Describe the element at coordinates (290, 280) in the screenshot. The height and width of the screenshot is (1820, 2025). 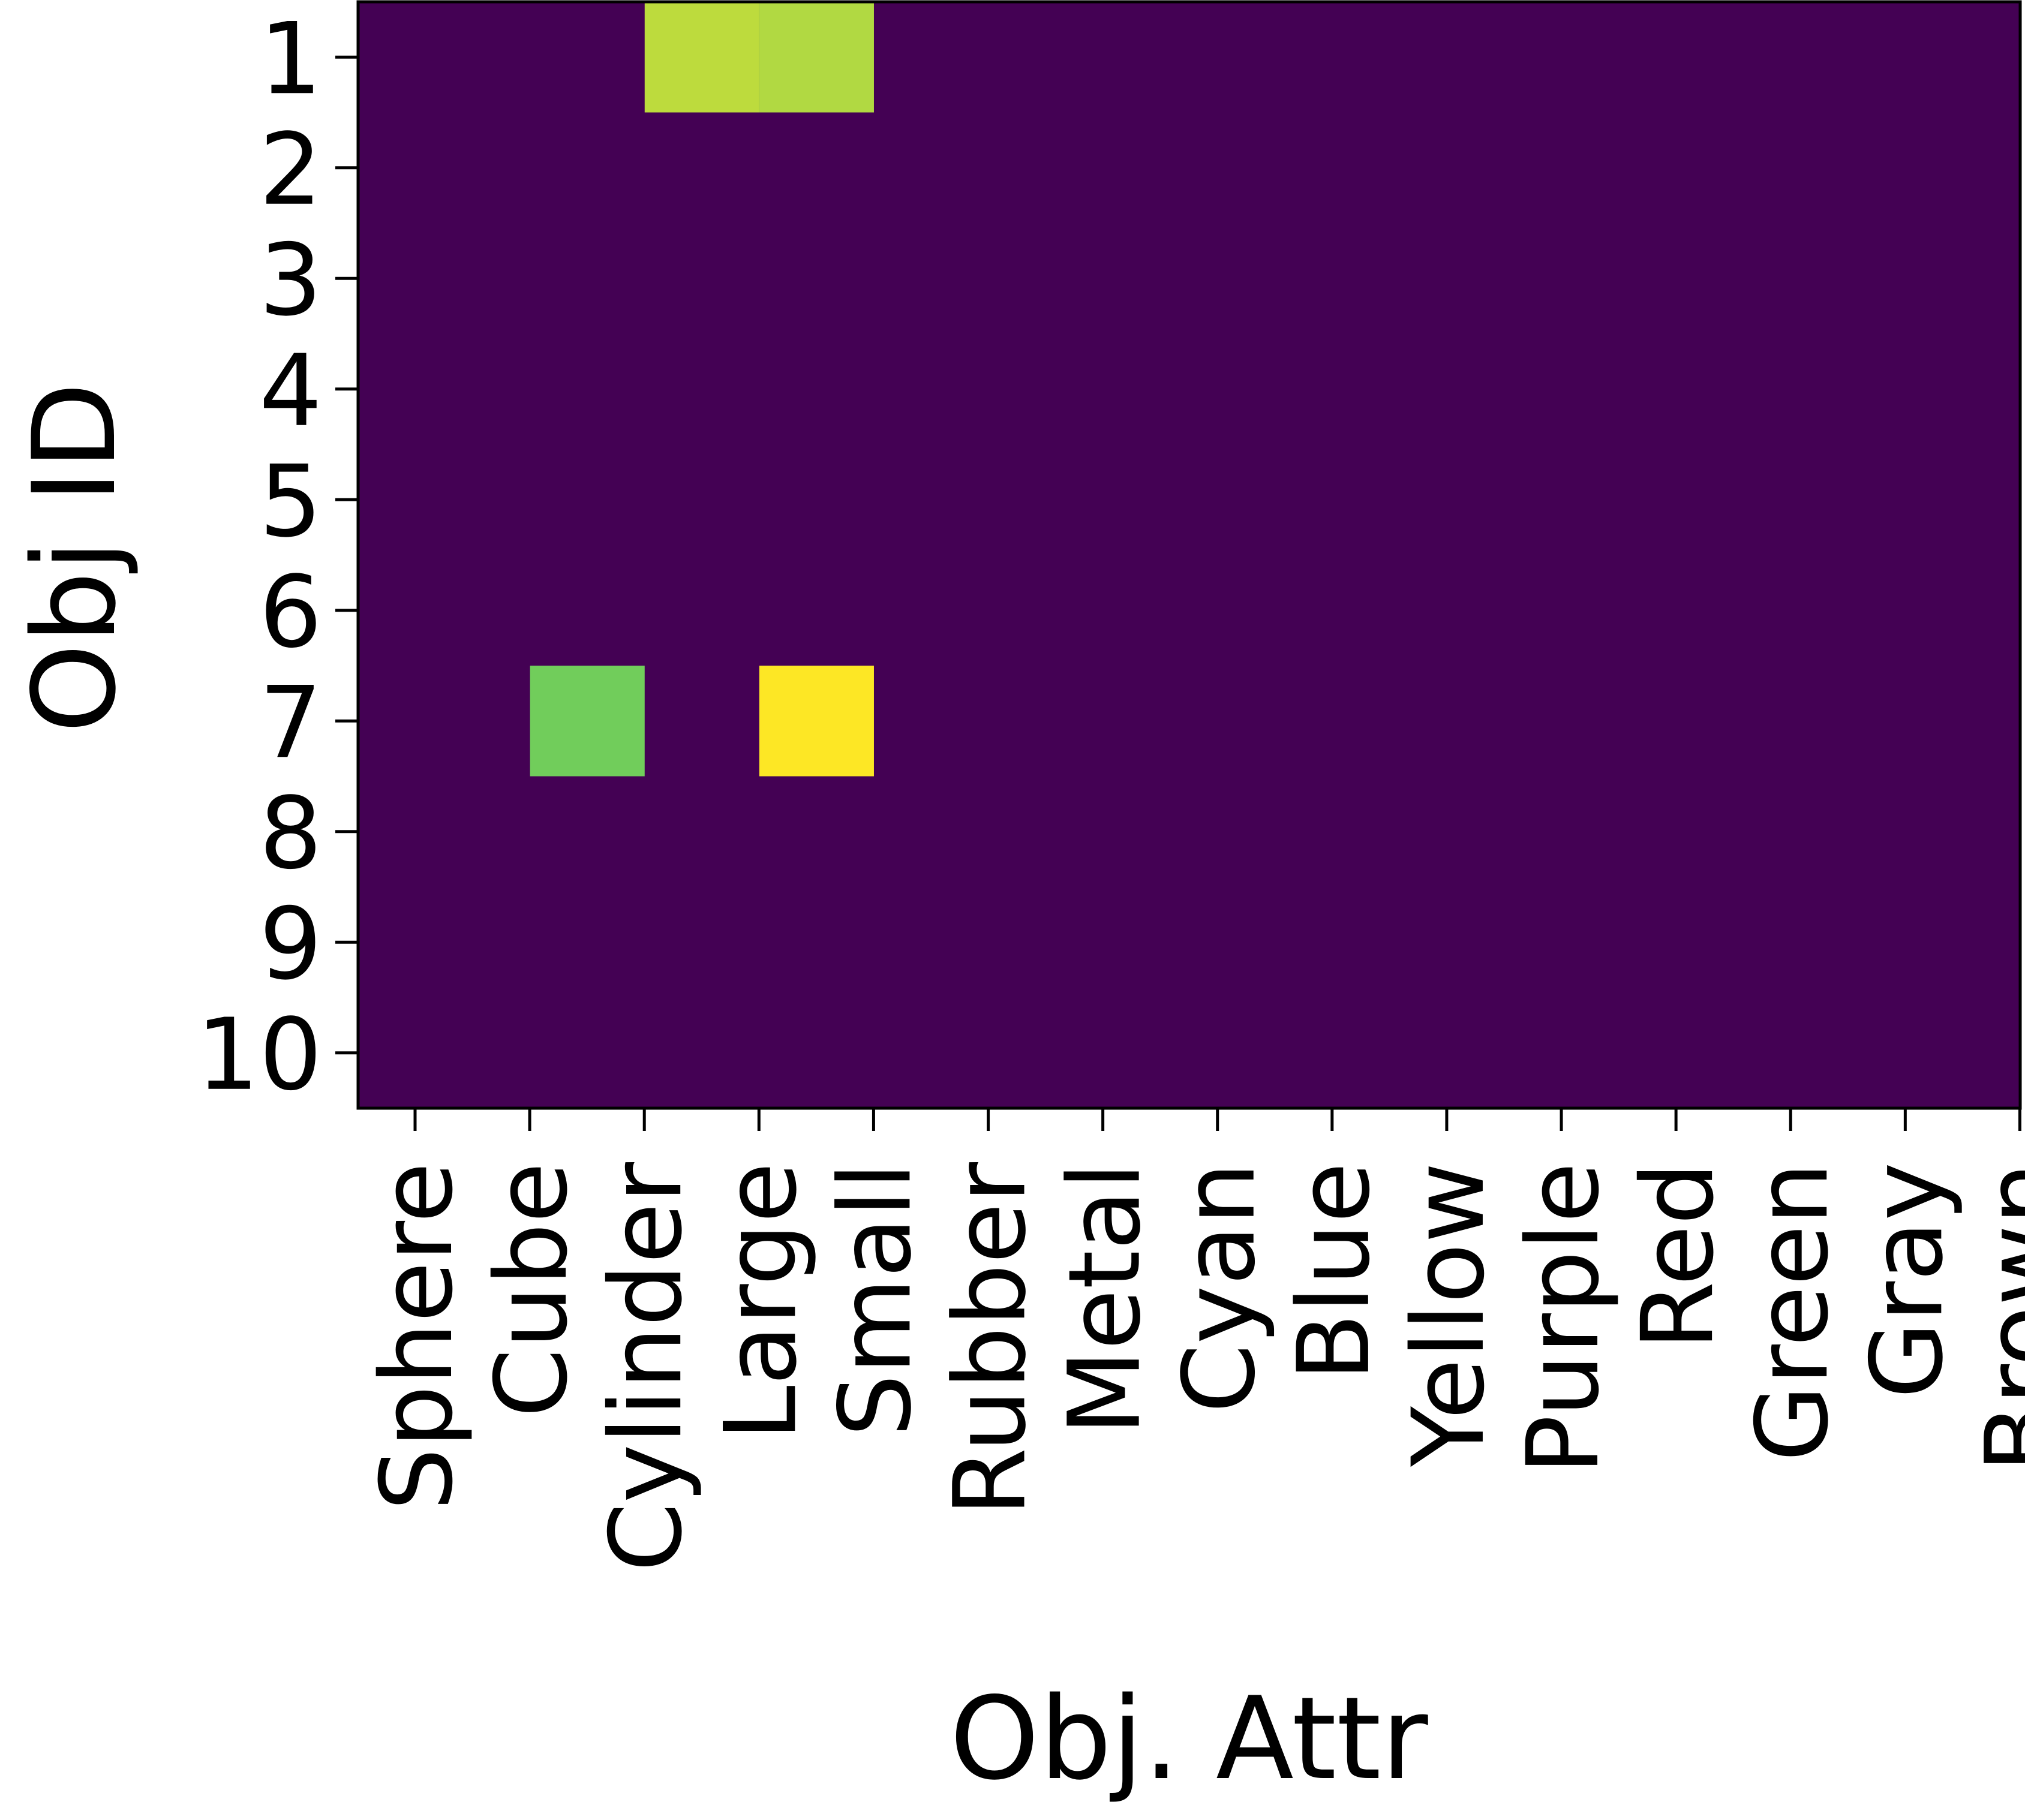
I see `y-tick-label: 3` at that location.